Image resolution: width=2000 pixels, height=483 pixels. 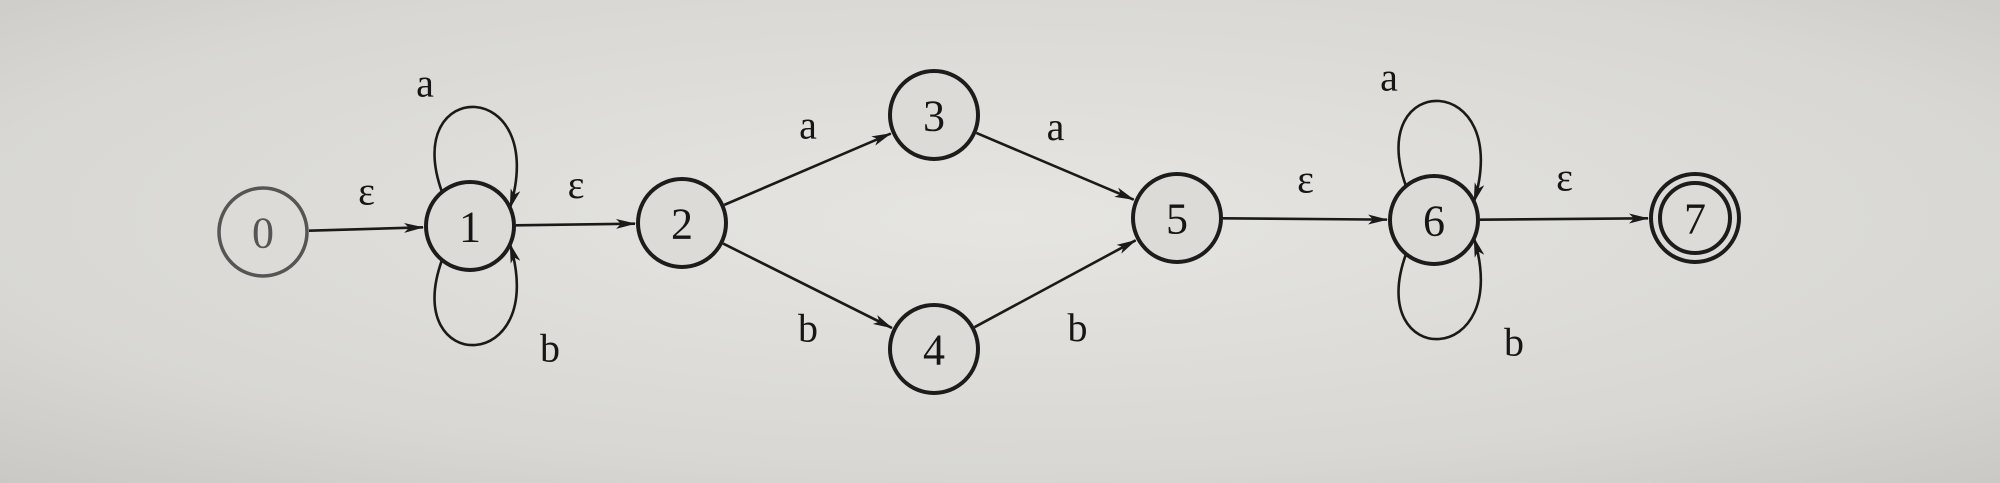 I want to click on state-label: 0, so click(x=263, y=233).